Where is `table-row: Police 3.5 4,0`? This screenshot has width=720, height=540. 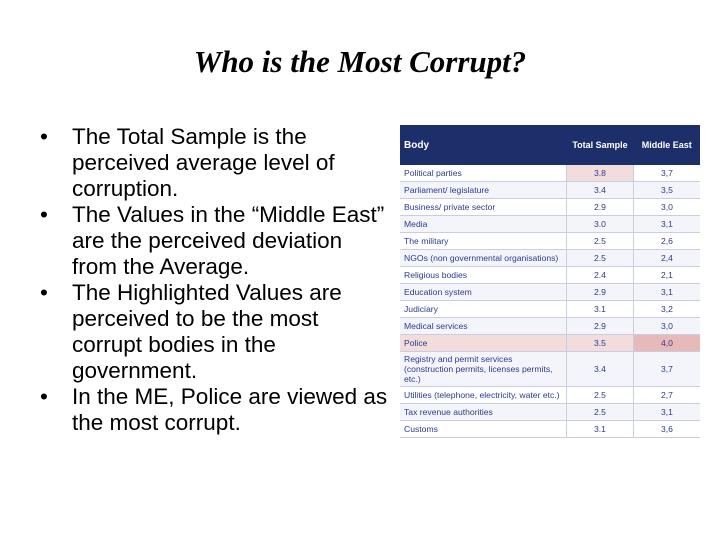
table-row: Police 3.5 4,0 is located at coordinates (550, 343).